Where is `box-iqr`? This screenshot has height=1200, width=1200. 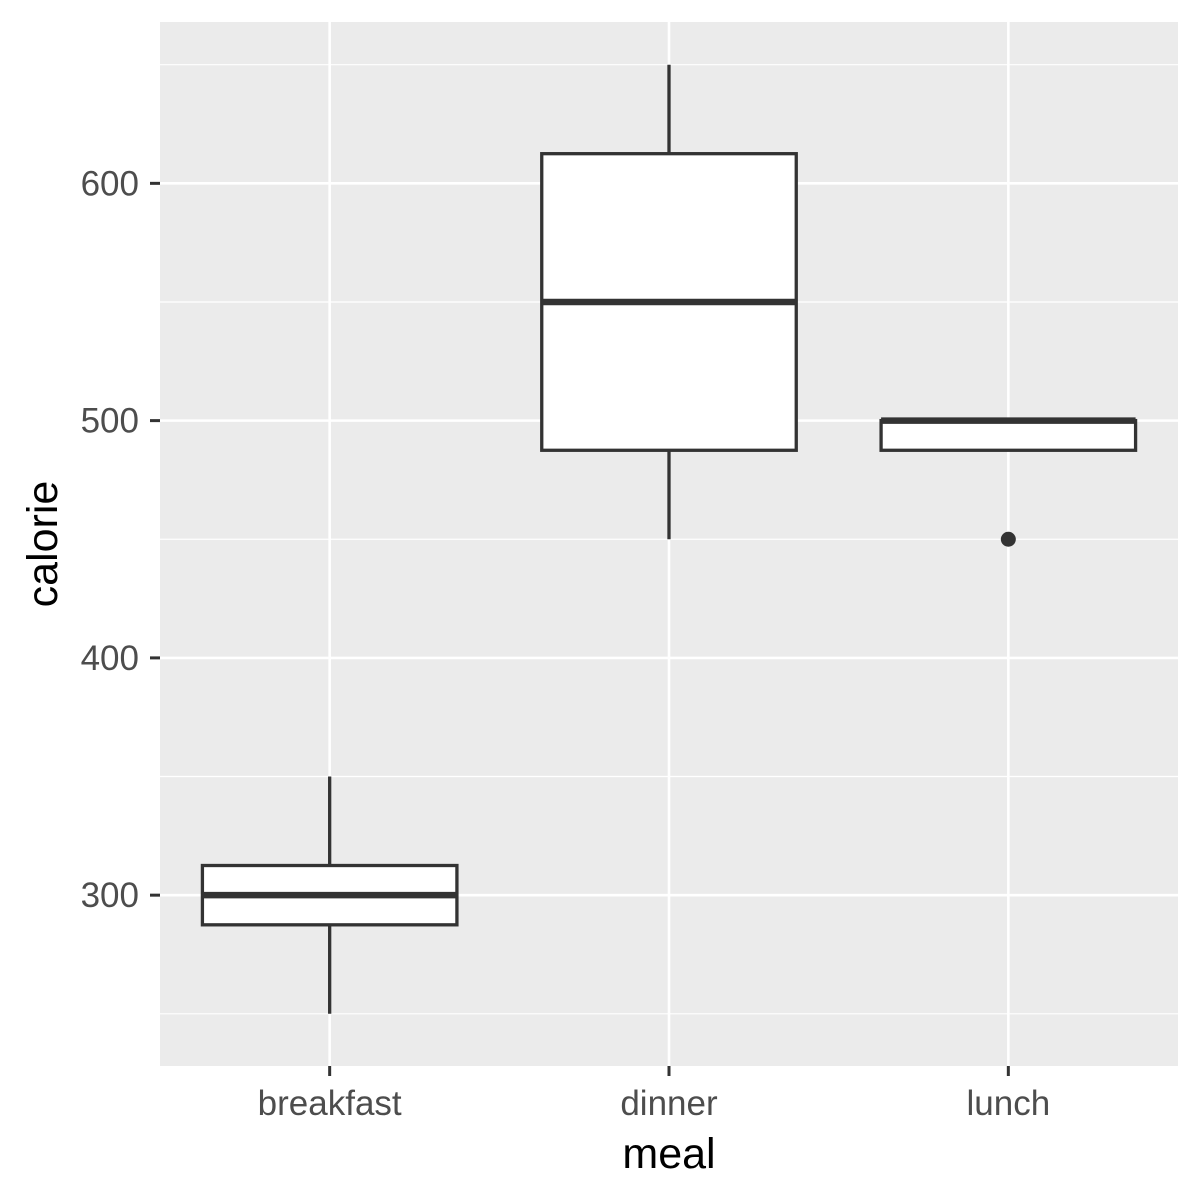 box-iqr is located at coordinates (1008, 435).